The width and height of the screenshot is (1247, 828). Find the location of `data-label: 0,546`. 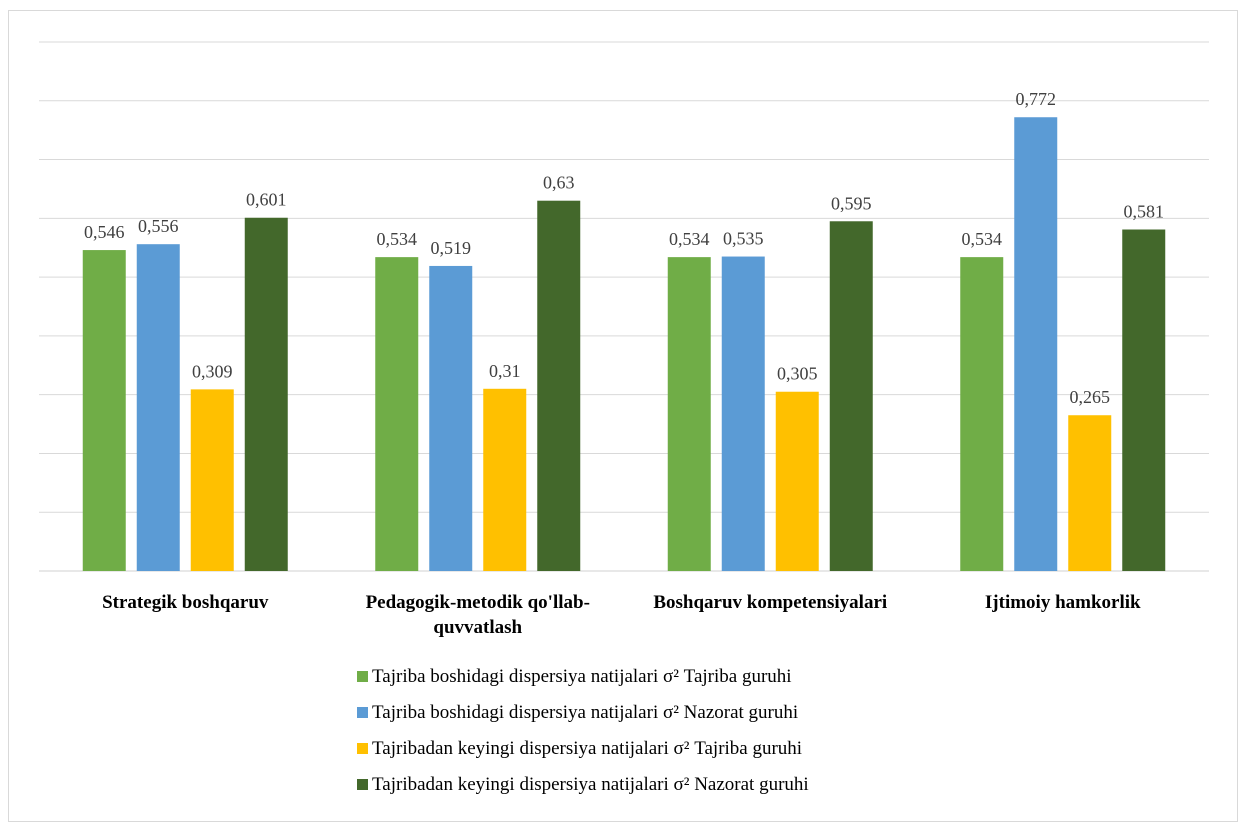

data-label: 0,546 is located at coordinates (104, 232).